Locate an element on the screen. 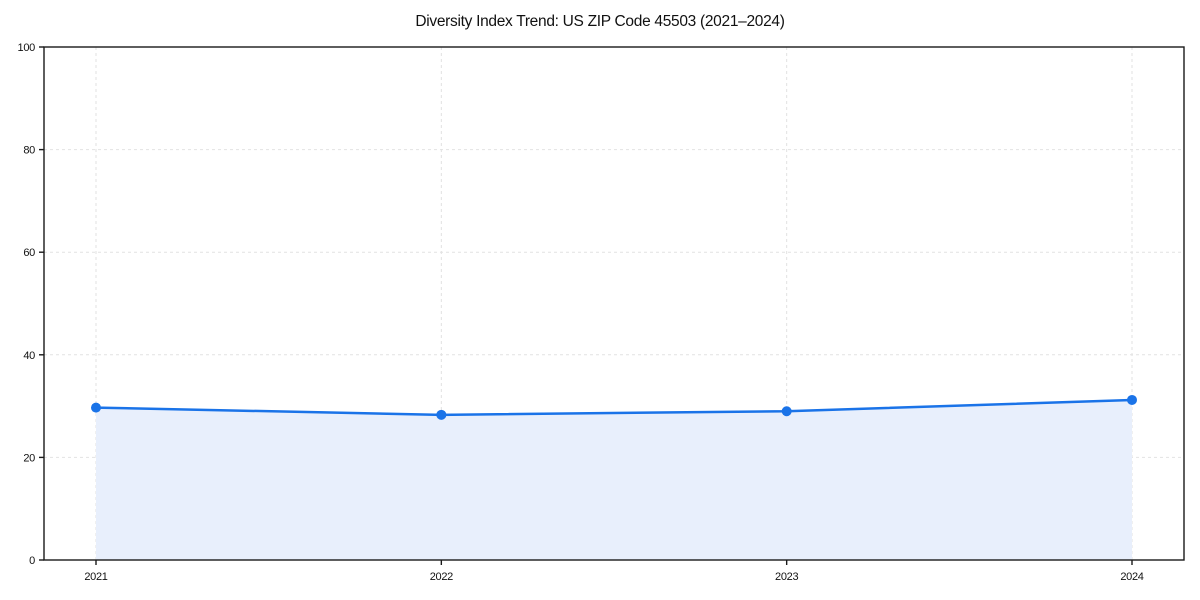 Image resolution: width=1200 pixels, height=600 pixels. y-tick-label: 100 is located at coordinates (27, 48).